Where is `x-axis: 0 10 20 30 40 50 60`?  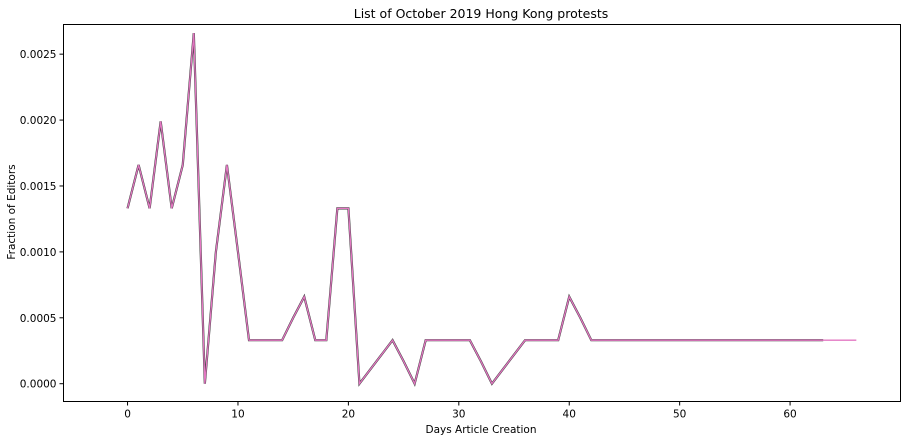
x-axis: 0 10 20 30 40 50 60 is located at coordinates (460, 411).